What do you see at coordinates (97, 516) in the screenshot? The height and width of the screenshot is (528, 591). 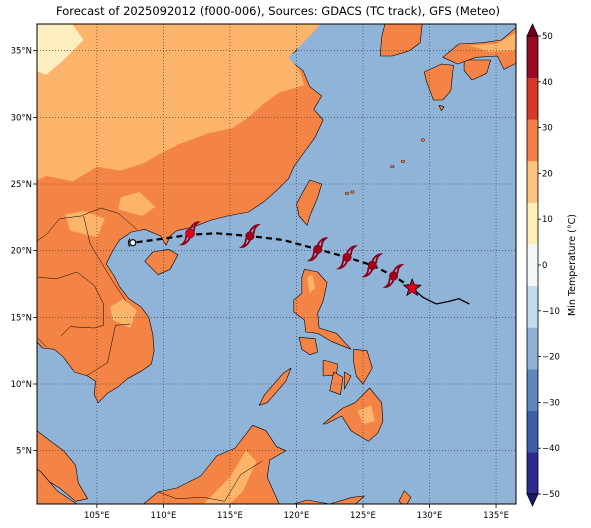 I see `lon-tick-label: 105°E` at bounding box center [97, 516].